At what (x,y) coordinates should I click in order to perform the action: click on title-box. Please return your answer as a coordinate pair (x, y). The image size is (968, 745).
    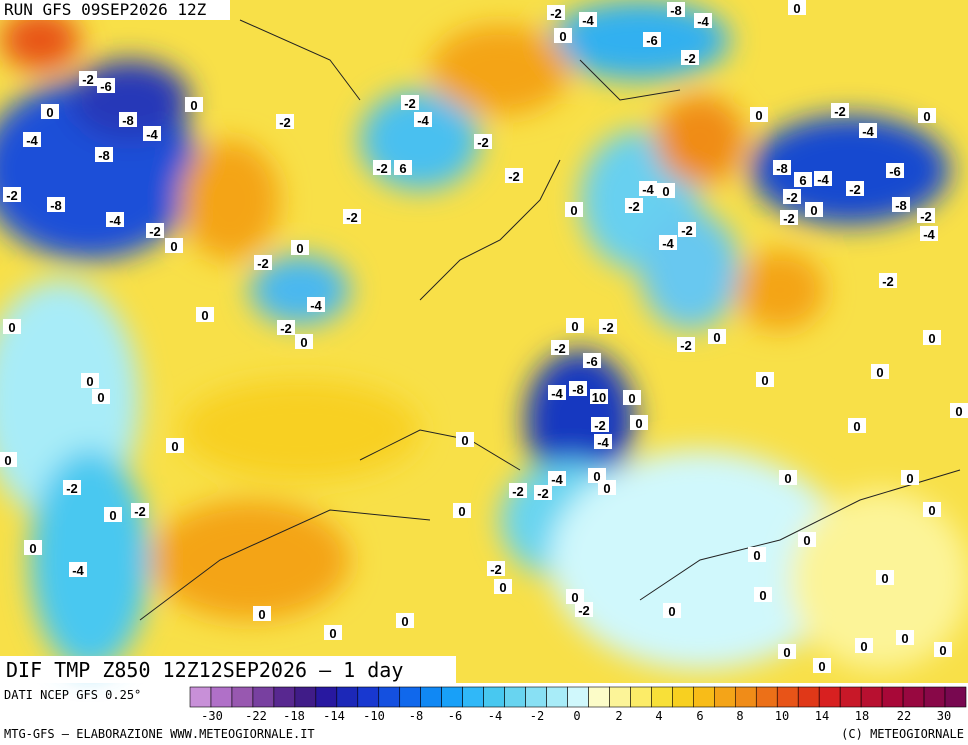
    Looking at the image, I should click on (228, 669).